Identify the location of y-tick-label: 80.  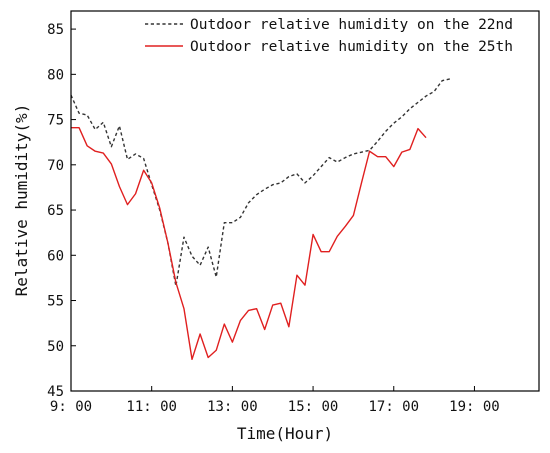
(55, 75).